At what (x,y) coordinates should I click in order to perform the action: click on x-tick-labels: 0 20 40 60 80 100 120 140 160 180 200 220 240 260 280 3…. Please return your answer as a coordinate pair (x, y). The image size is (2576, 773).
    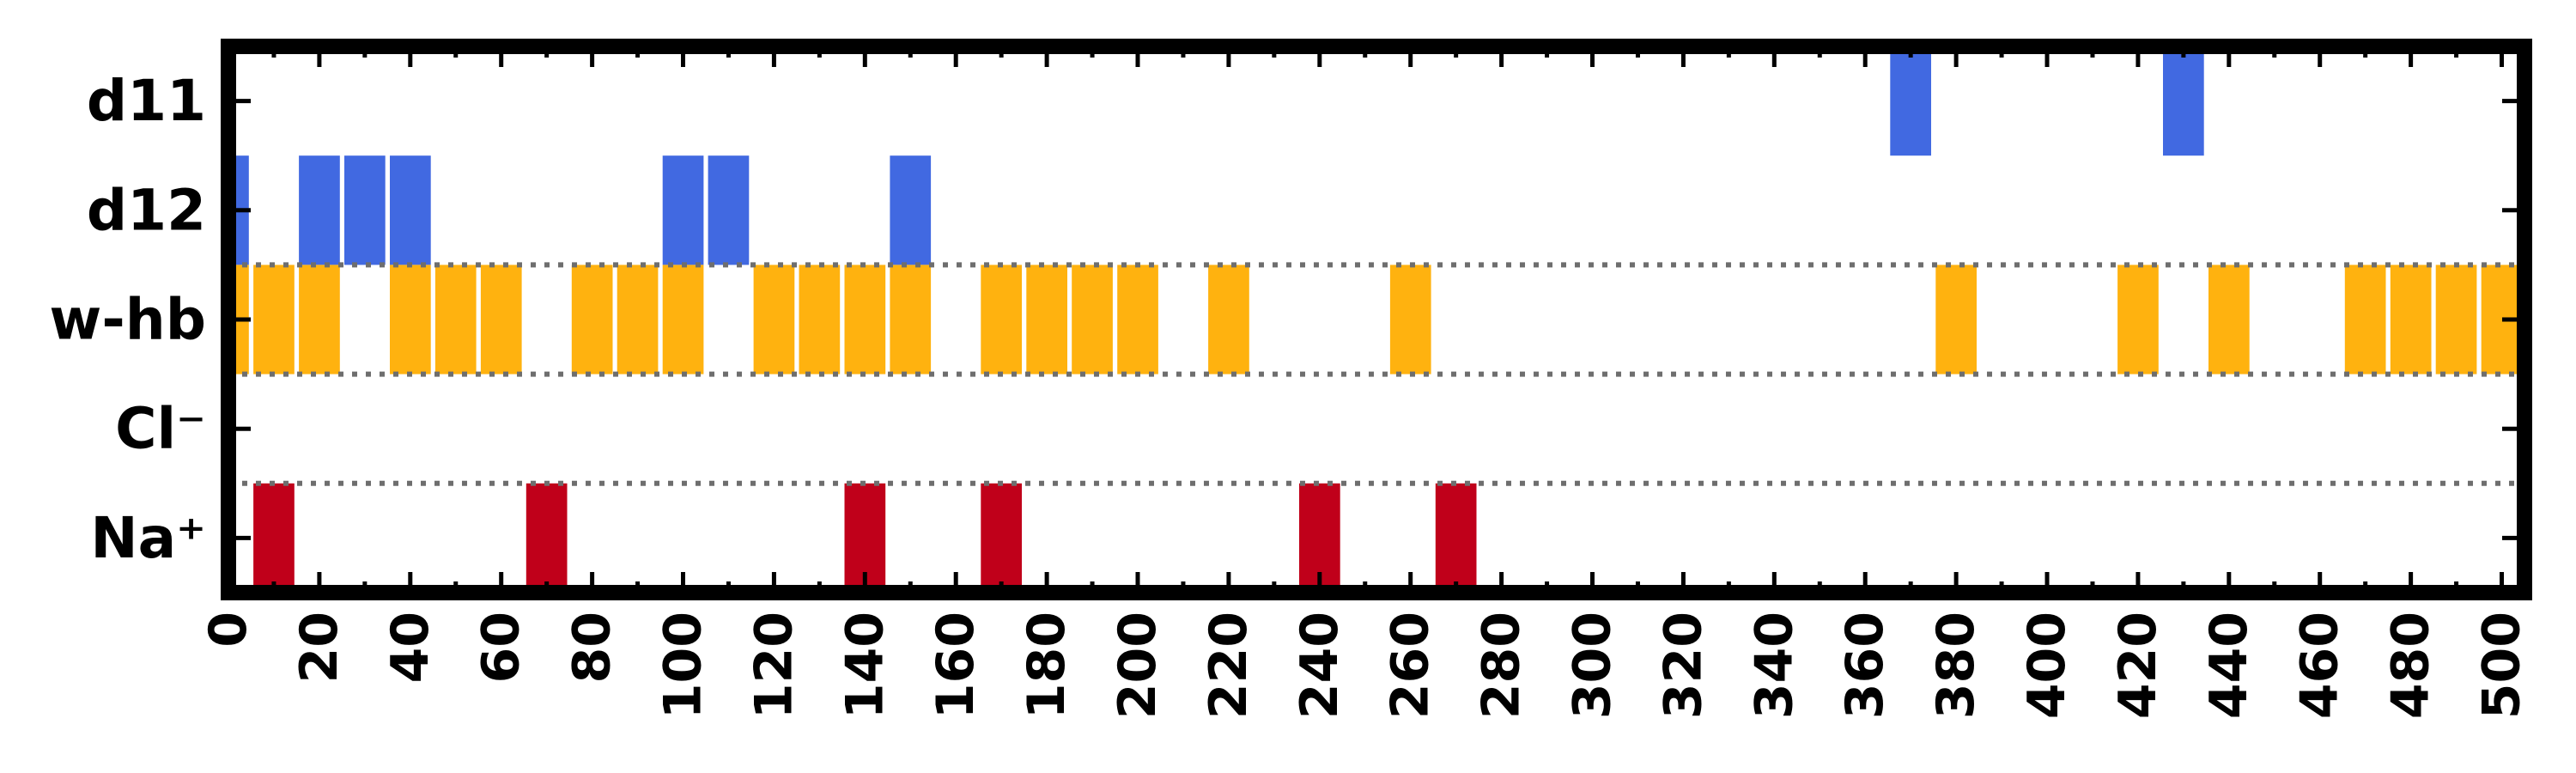
    Looking at the image, I should click on (1365, 665).